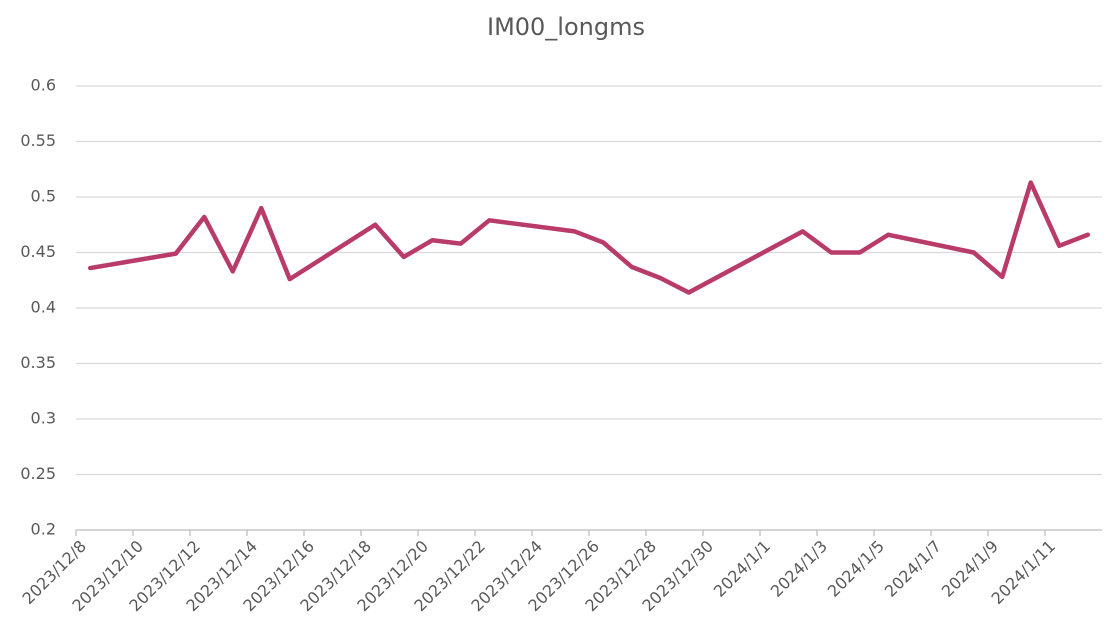  I want to click on y-tick-label: 0.2, so click(43, 529).